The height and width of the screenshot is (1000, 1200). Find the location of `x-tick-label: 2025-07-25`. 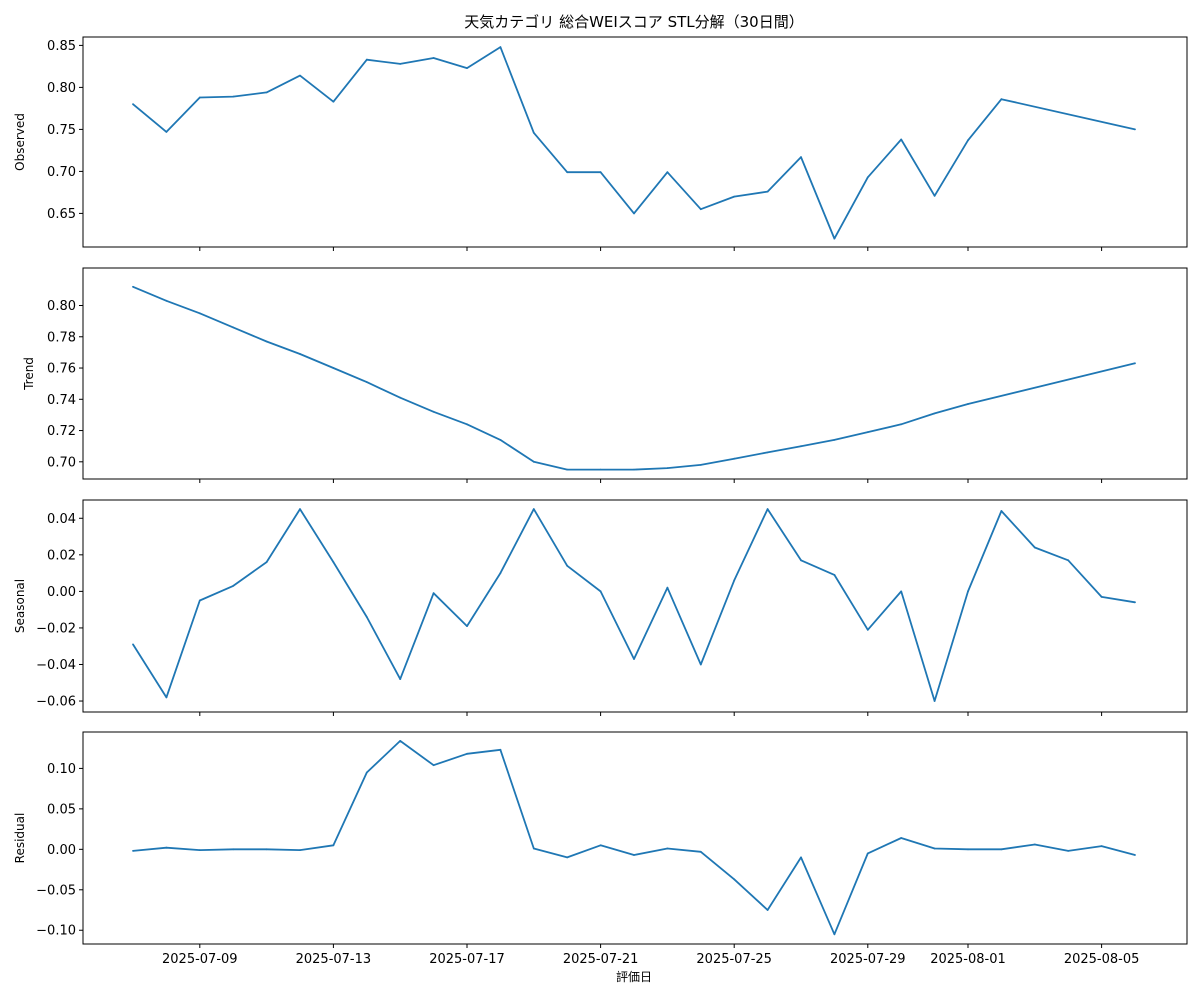

x-tick-label: 2025-07-25 is located at coordinates (734, 959).